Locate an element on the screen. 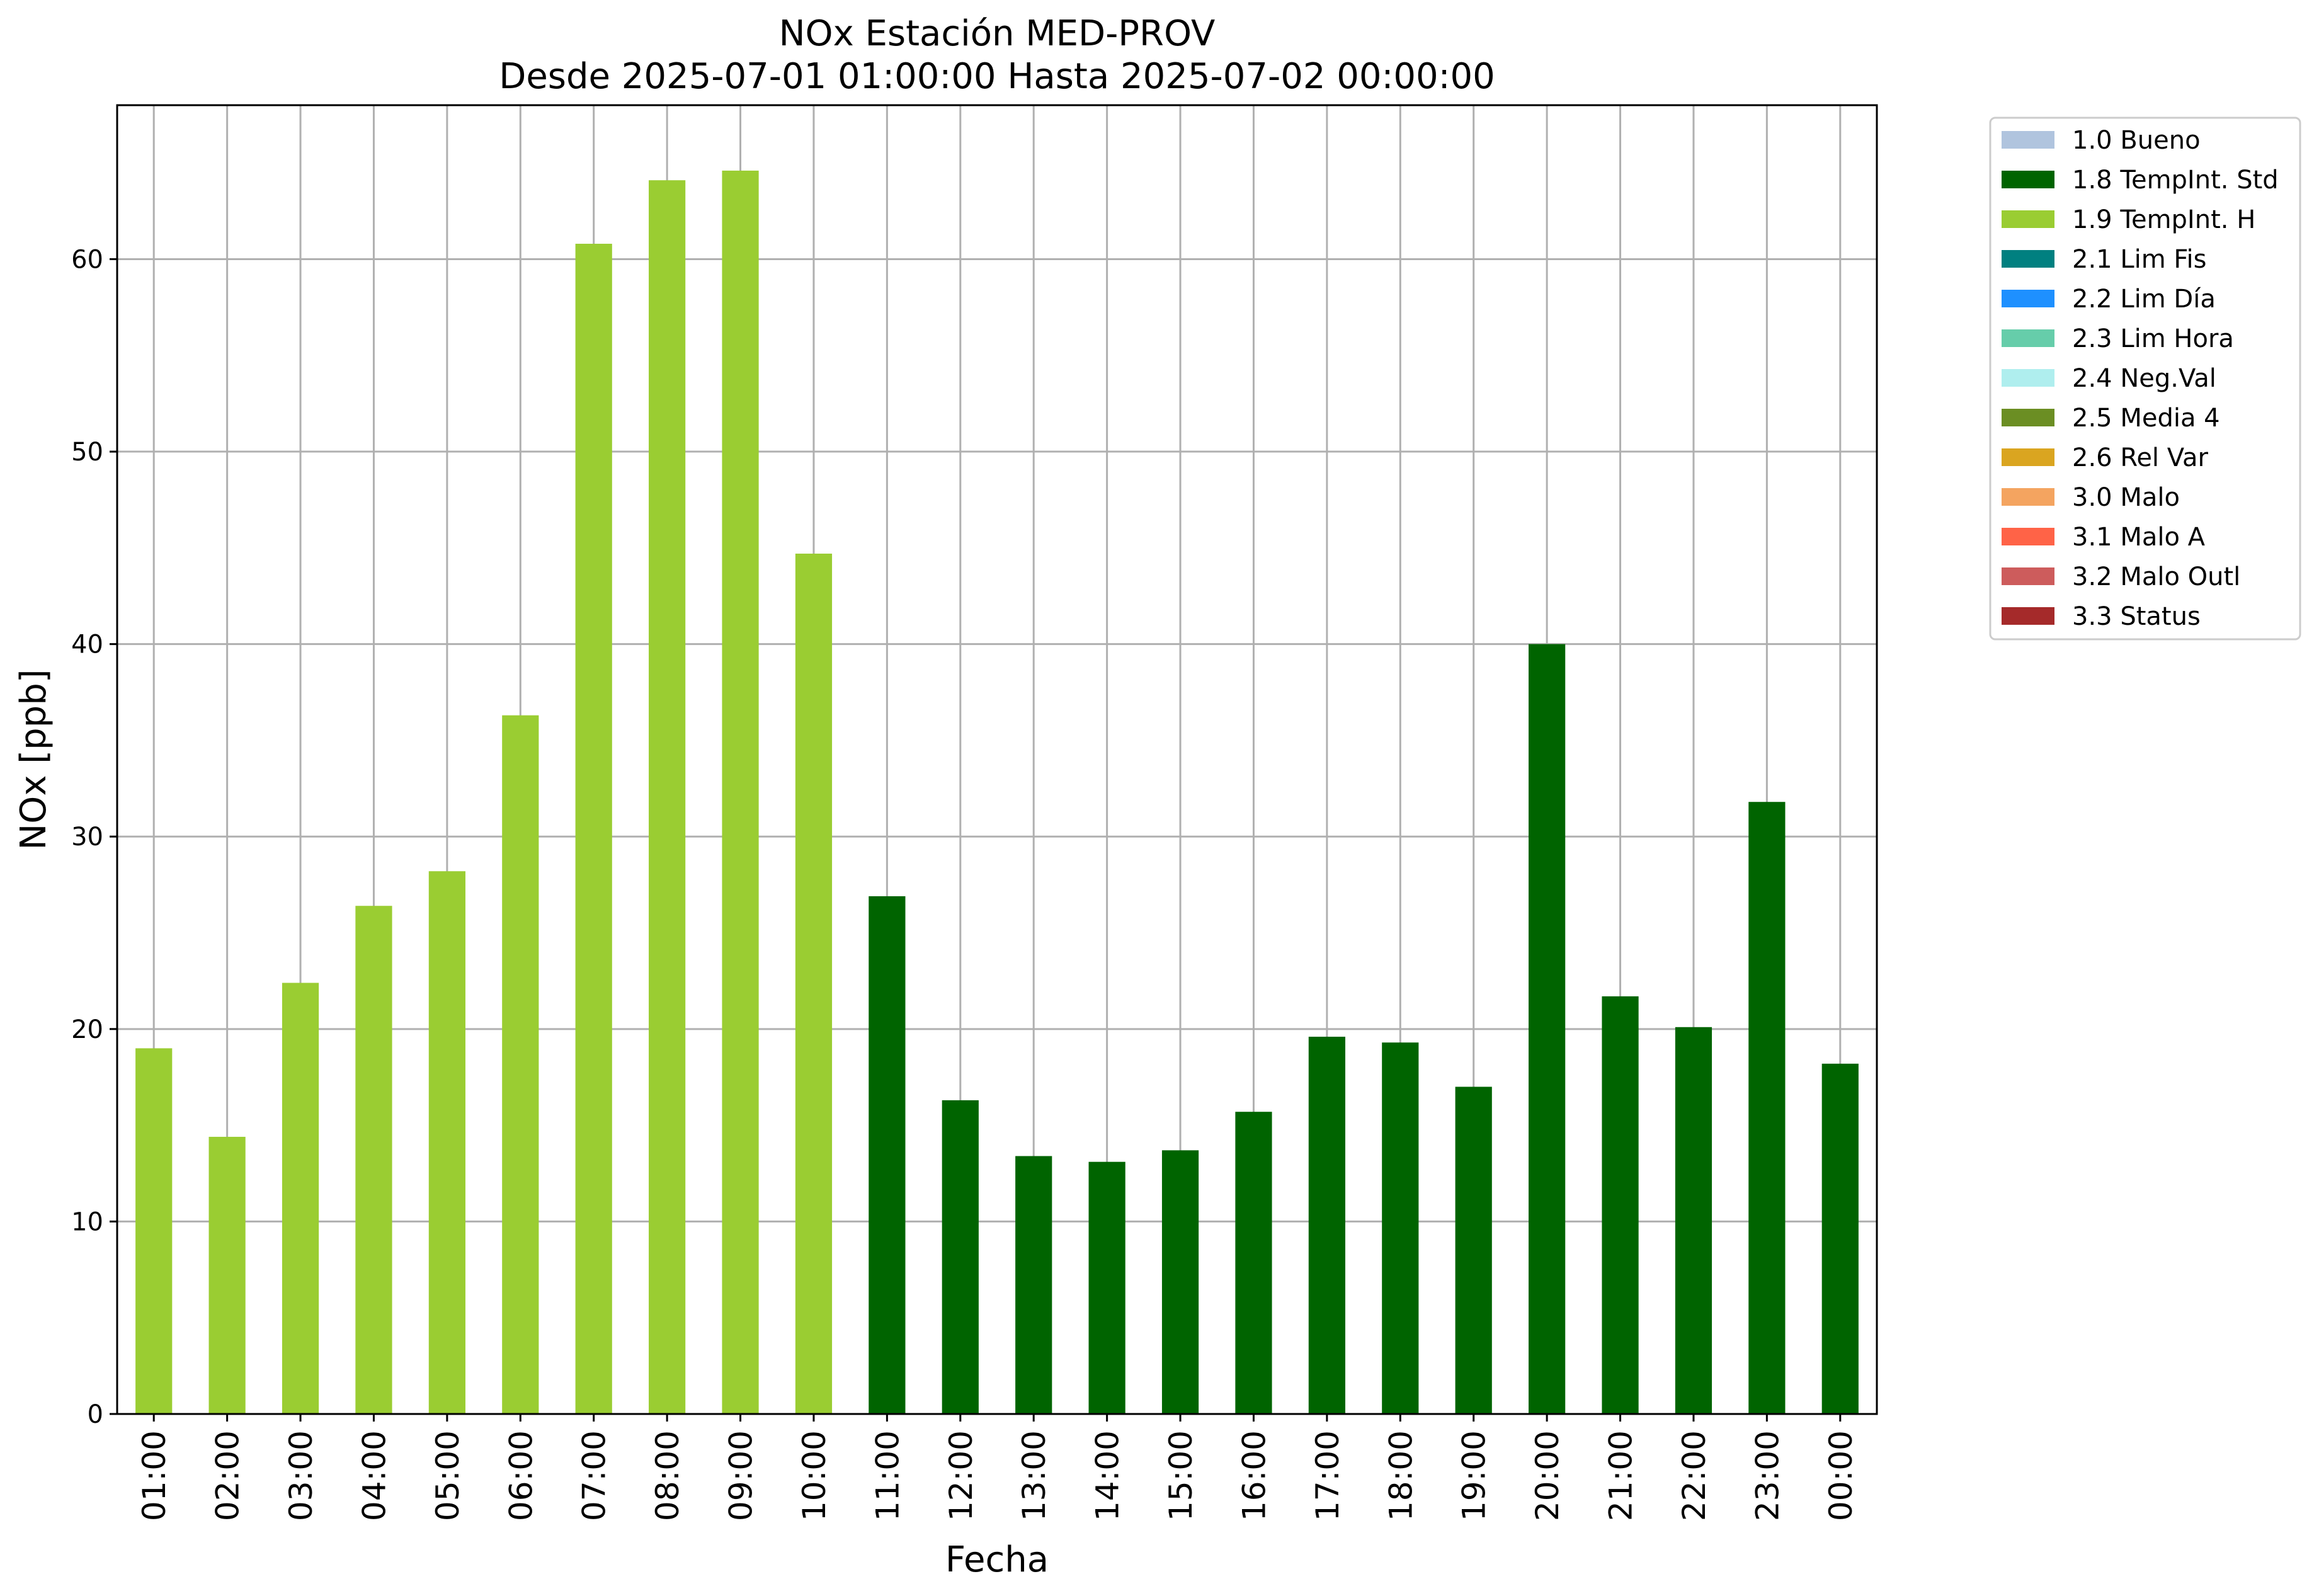 The image size is (2319, 1596). x-tick-label: 19:00 is located at coordinates (1474, 1475).